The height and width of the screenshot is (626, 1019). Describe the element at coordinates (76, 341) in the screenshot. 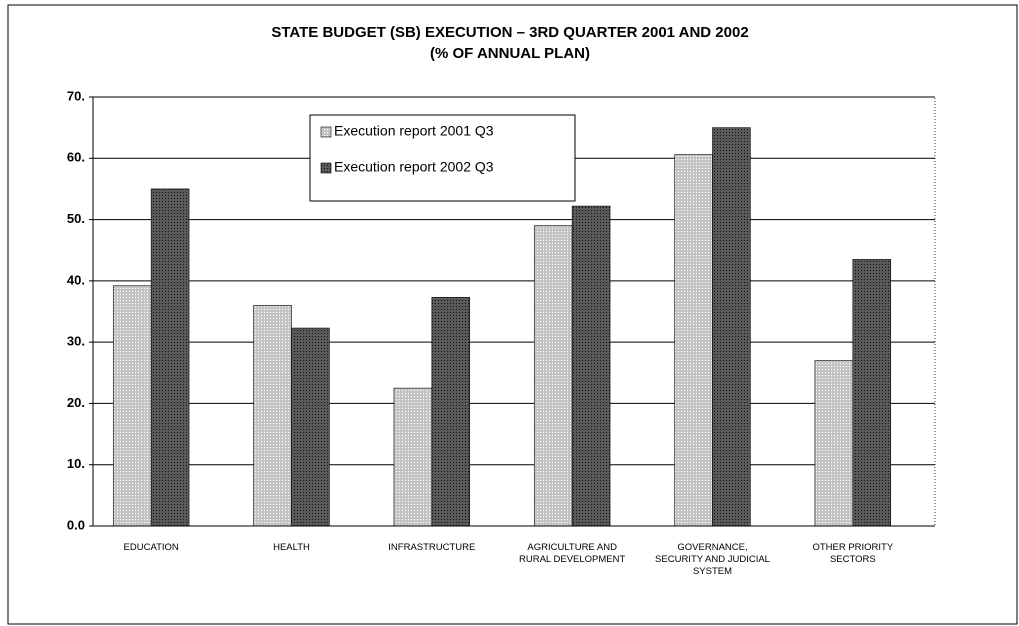

I see `y-tick-label: 30.` at that location.